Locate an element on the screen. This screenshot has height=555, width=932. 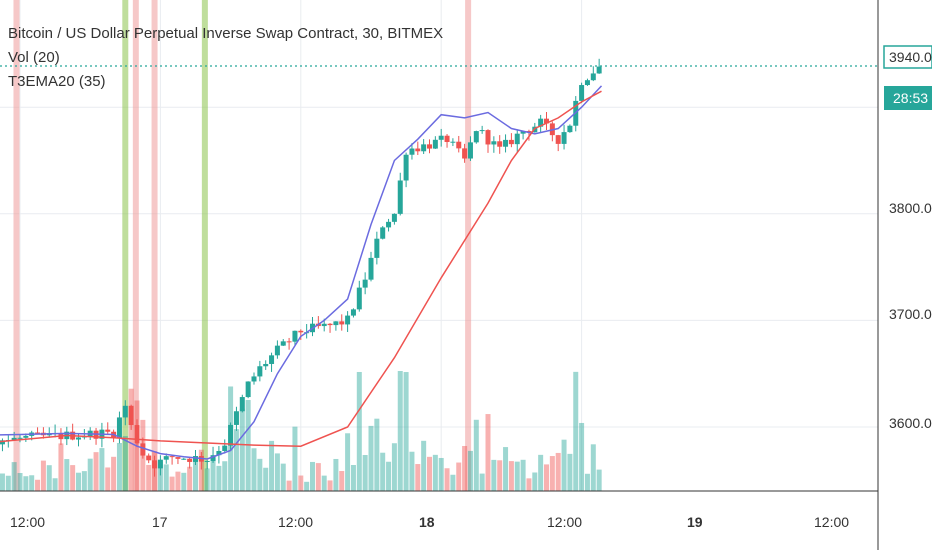
t3ema-legend: T3EMA20 (35) is located at coordinates (57, 81).